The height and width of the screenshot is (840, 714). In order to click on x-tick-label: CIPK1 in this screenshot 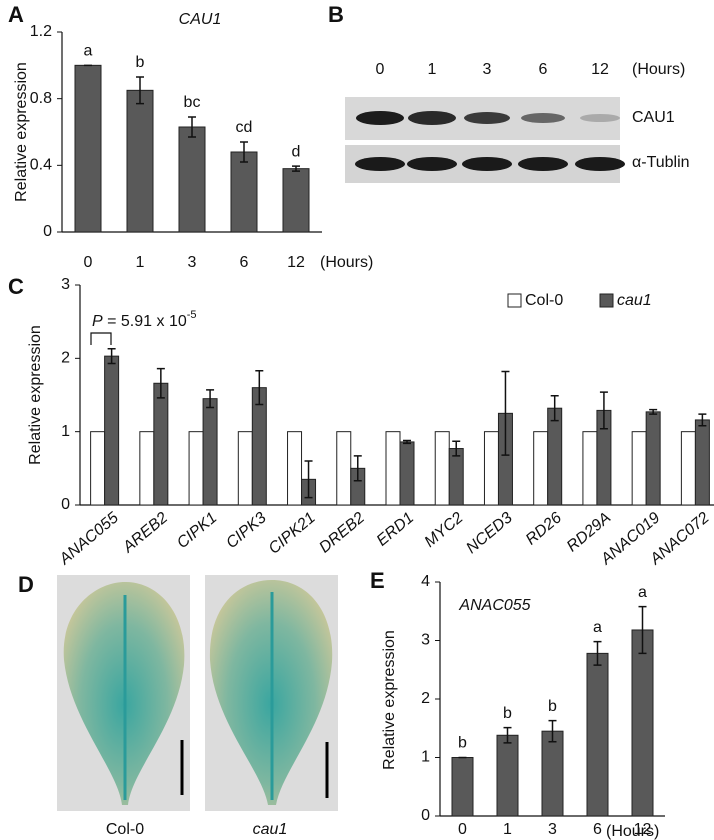, I will do `click(197, 530)`.